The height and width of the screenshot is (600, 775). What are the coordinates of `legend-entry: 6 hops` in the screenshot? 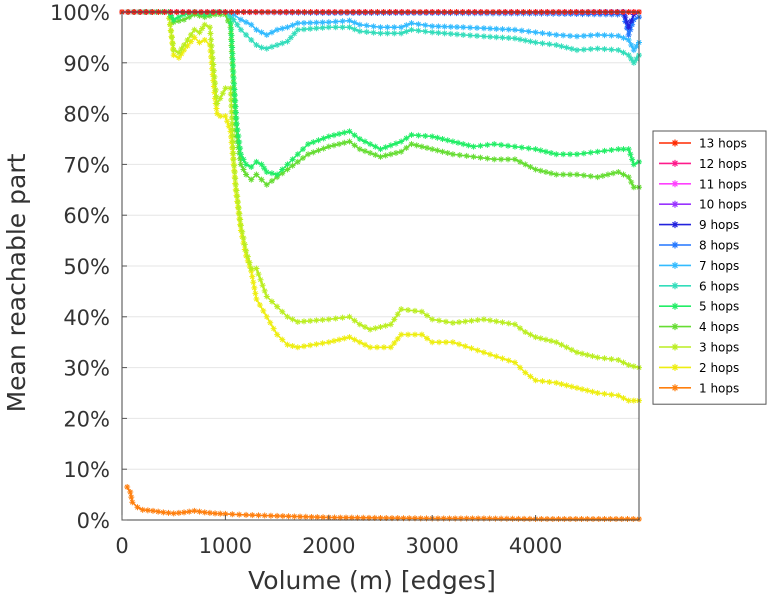 It's located at (699, 286).